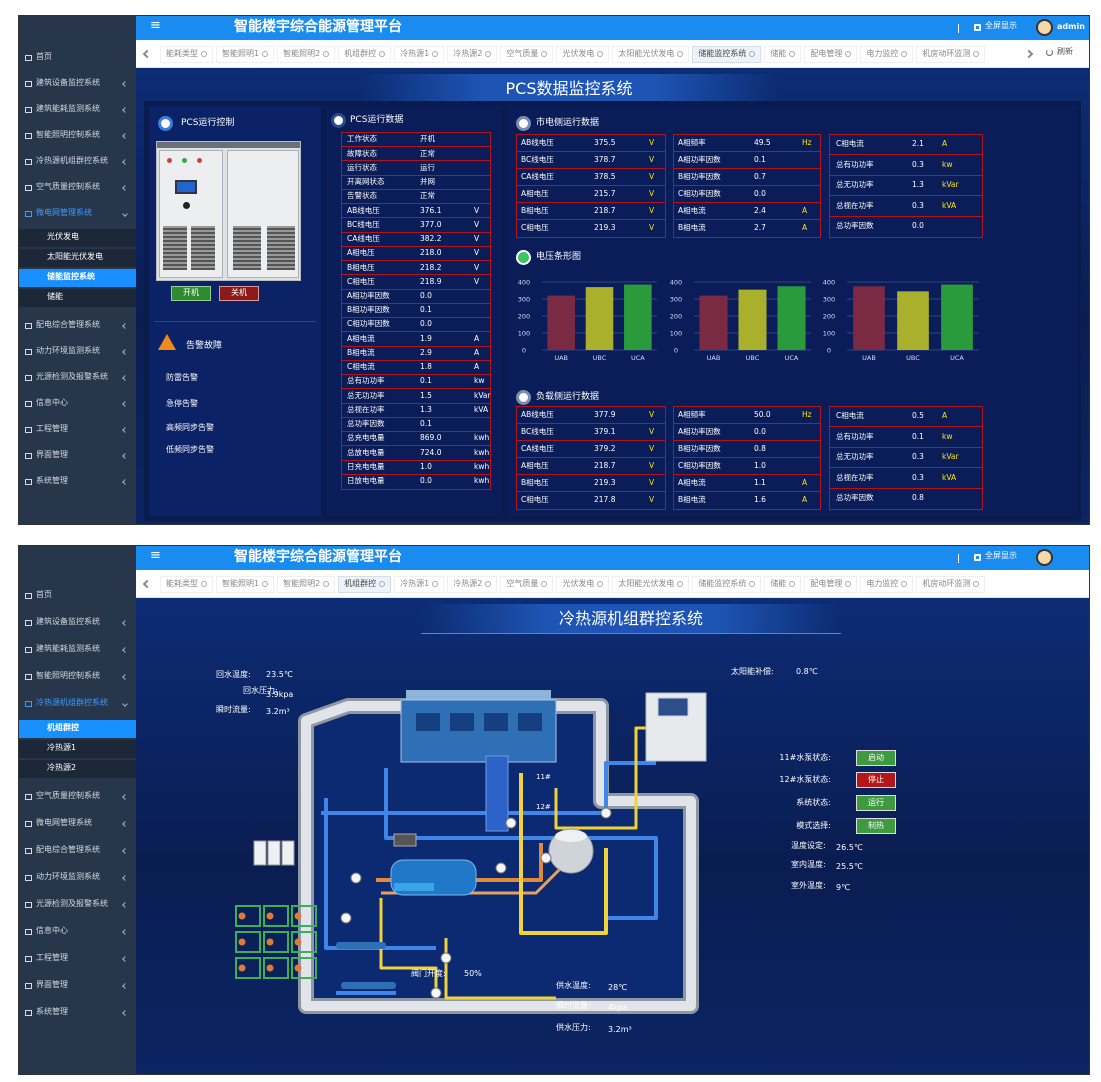 The image size is (1101, 1082). What do you see at coordinates (191, 293) in the screenshot?
I see `start-button: 开机` at bounding box center [191, 293].